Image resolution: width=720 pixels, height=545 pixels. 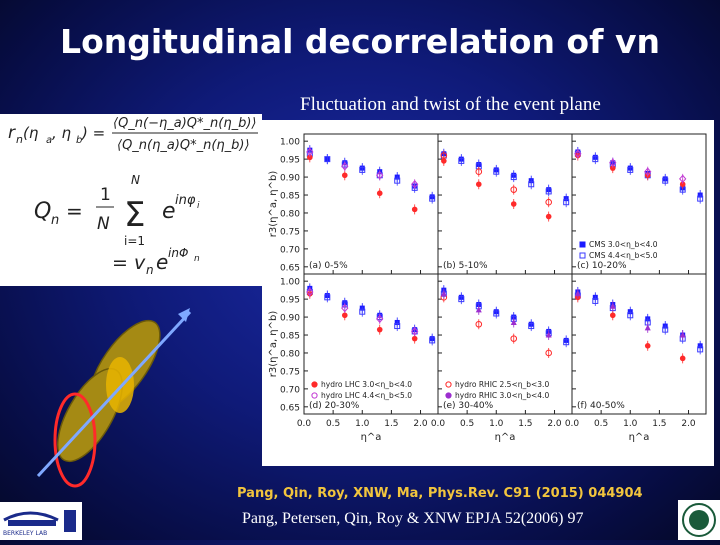 What do you see at coordinates (134, 241) in the screenshot?
I see `sum-bottom: i=1` at bounding box center [134, 241].